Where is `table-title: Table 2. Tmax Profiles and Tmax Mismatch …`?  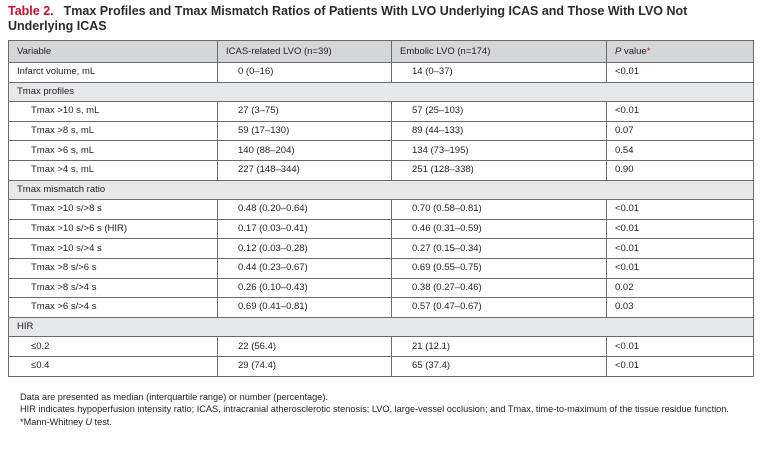 table-title: Table 2. Tmax Profiles and Tmax Mismatch … is located at coordinates (380, 19).